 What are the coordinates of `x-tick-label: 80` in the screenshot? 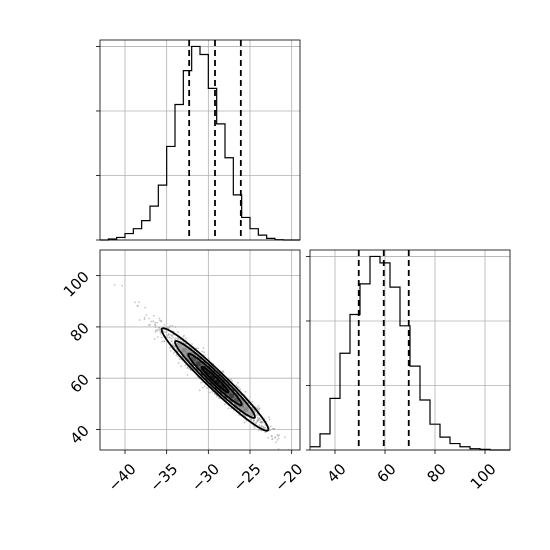 It's located at (437, 473).